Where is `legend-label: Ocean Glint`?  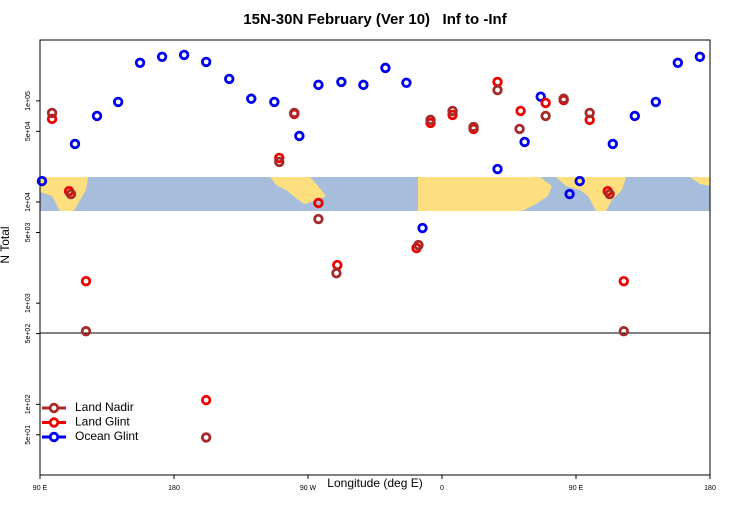 legend-label: Ocean Glint is located at coordinates (107, 436).